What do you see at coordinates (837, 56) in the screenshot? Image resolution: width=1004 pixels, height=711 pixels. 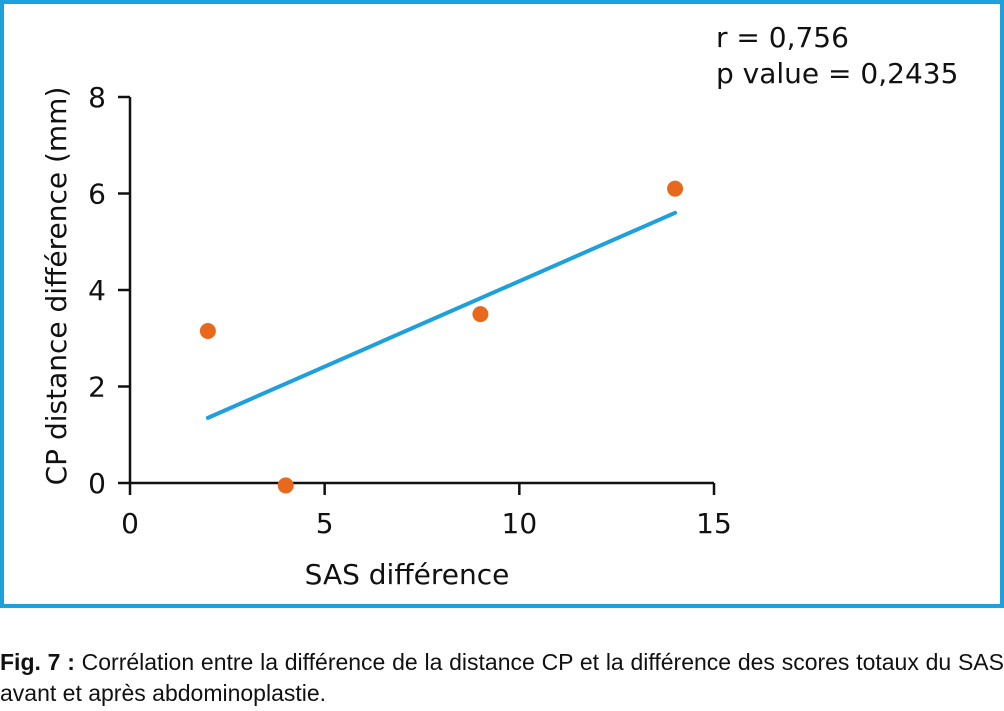 I see `stats-annotation: r = 0,756 p value = 0,2435` at bounding box center [837, 56].